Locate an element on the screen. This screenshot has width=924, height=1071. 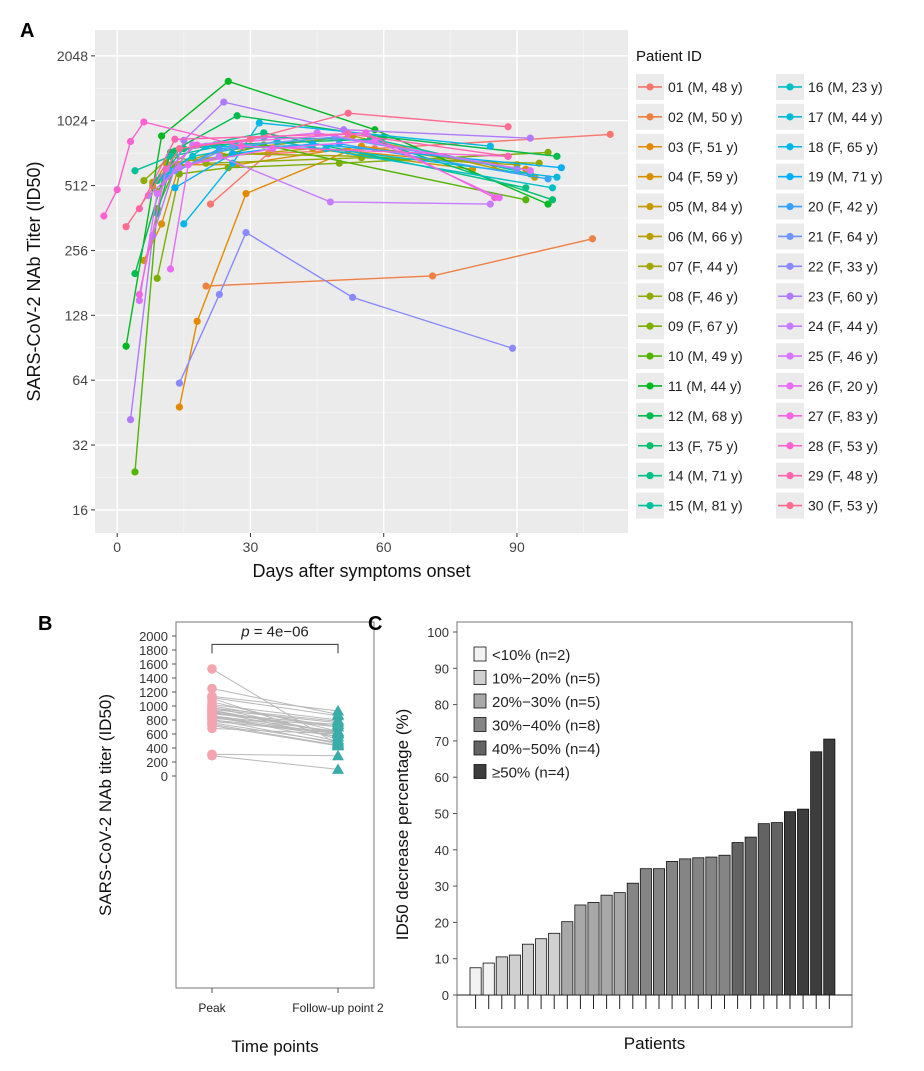
legend-item: 08 (F, 46 y) is located at coordinates (687, 296).